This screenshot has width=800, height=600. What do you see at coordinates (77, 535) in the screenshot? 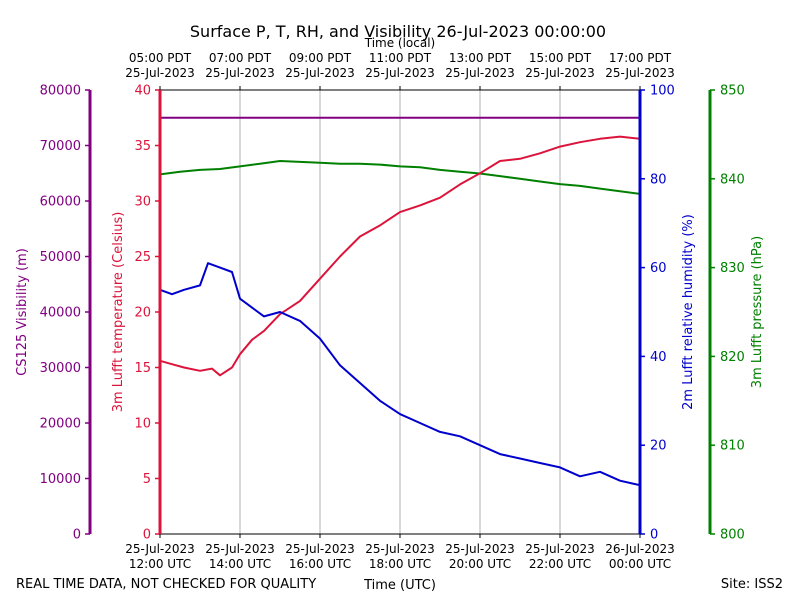
I see `visibility-tick-label: 0` at bounding box center [77, 535].